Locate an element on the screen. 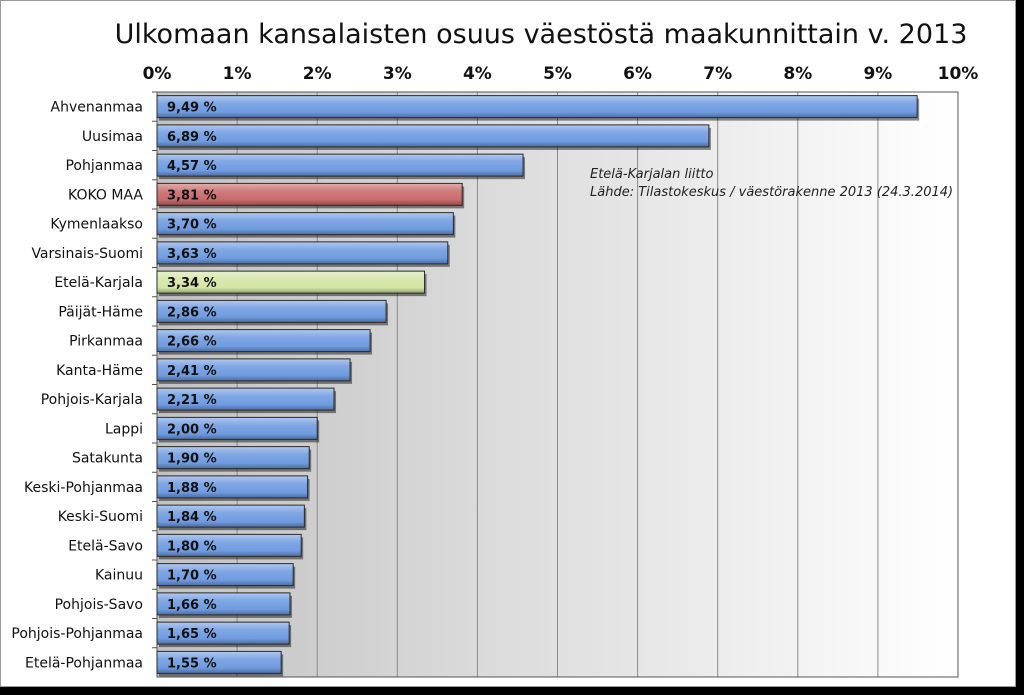  y-tick-label: KOKO MAA is located at coordinates (105, 195).